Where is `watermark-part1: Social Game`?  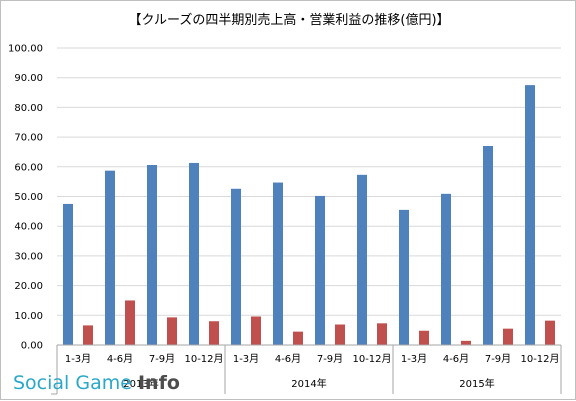
watermark-part1: Social Game is located at coordinates (75, 383).